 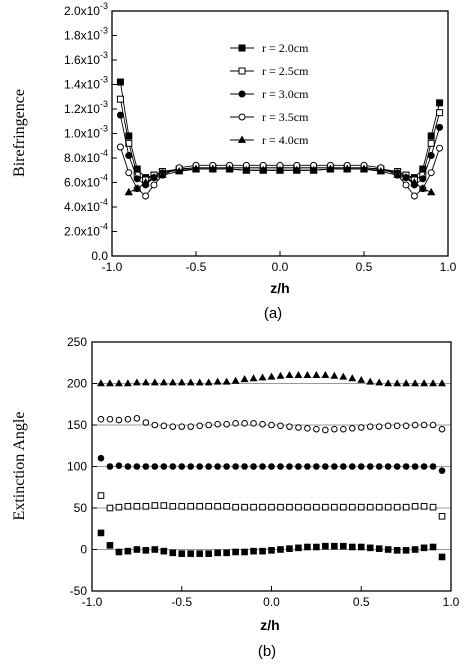 What do you see at coordinates (86, 181) in the screenshot?
I see `panel-a-ytick-label: 6.0x10⁻⁴` at bounding box center [86, 181].